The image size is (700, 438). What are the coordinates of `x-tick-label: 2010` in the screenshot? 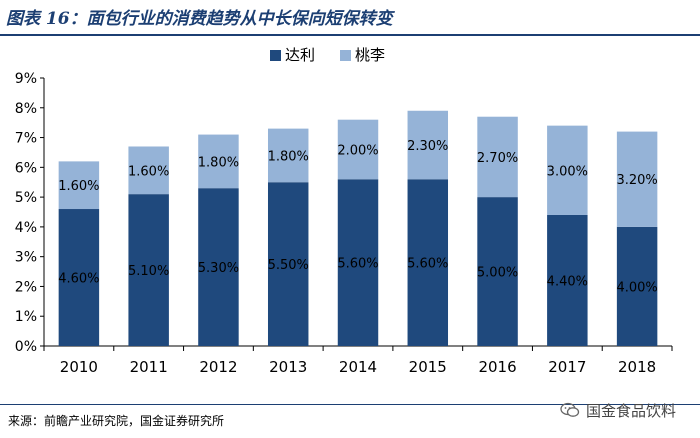 It's located at (79, 367).